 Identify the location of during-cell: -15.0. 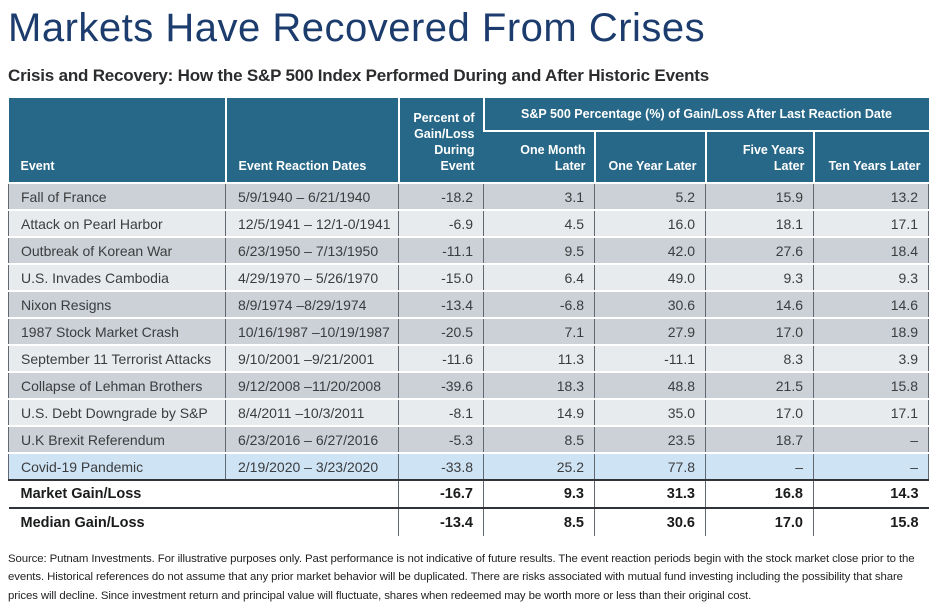
(441, 277).